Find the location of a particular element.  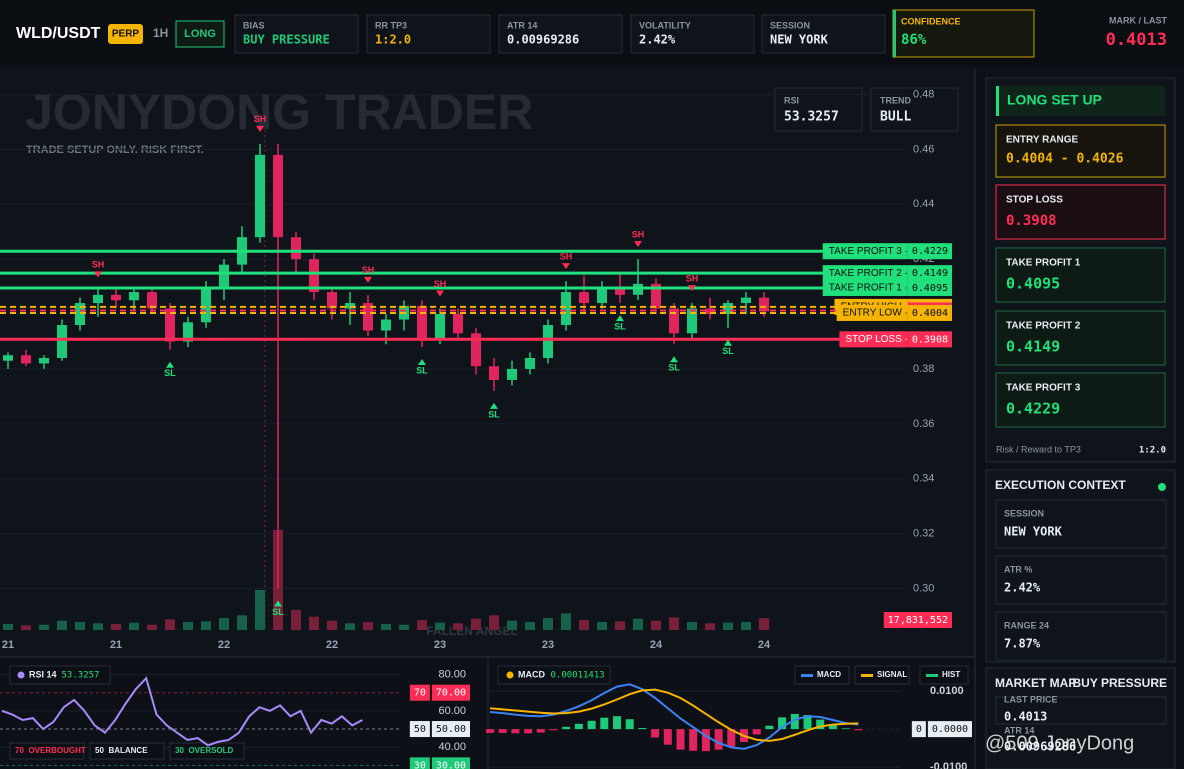

legend-swatch is located at coordinates (867, 675).